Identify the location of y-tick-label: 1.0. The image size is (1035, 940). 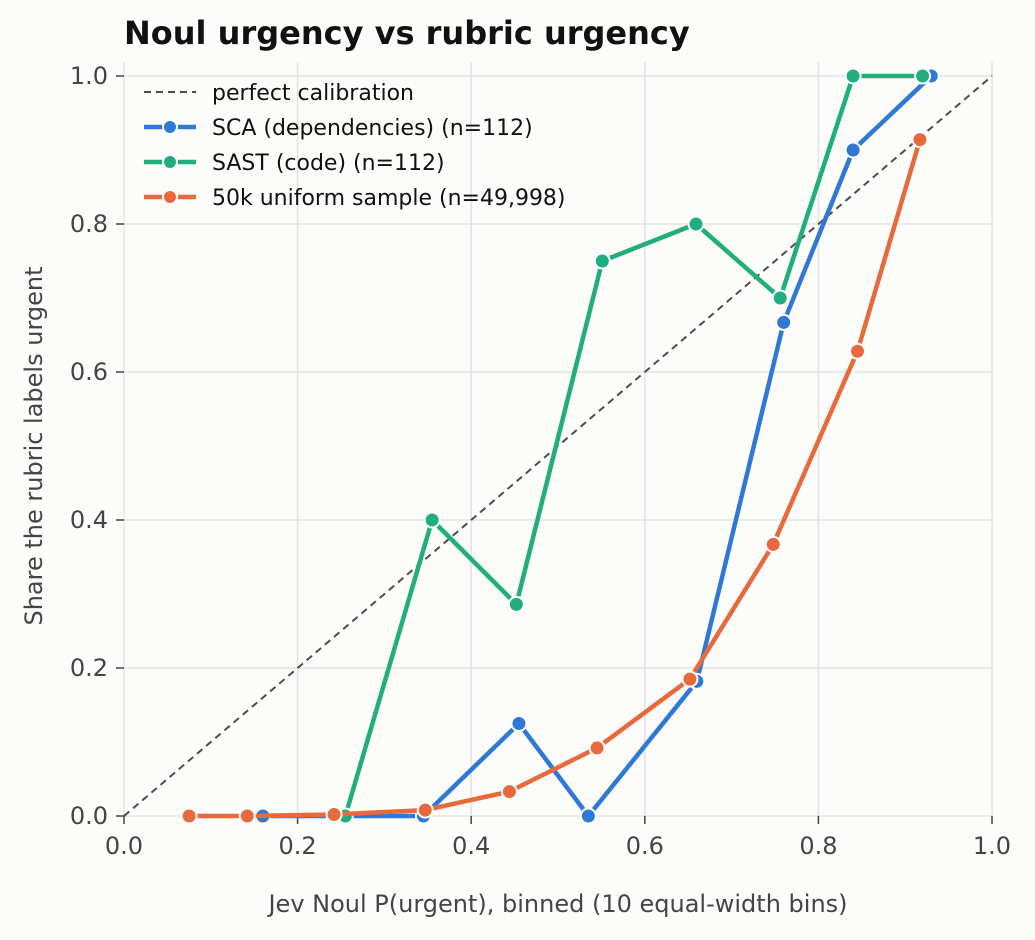
(89, 76).